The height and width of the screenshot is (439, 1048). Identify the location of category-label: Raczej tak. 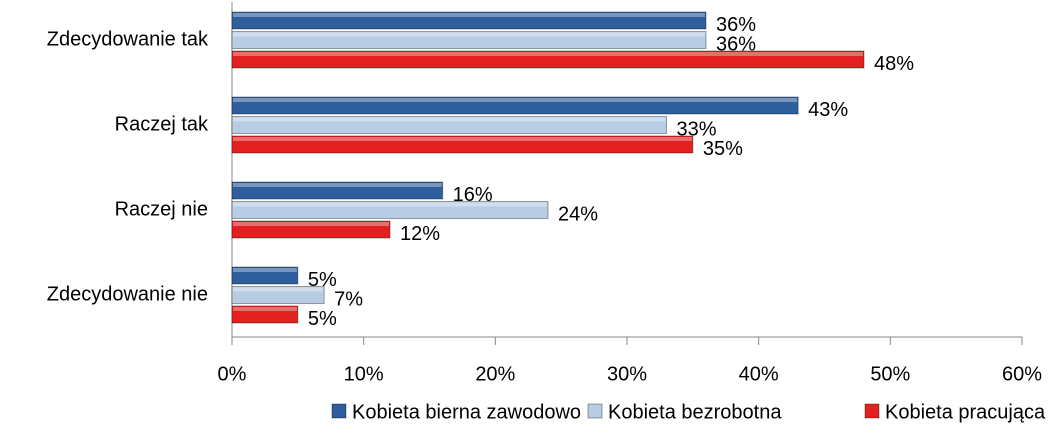
(162, 124).